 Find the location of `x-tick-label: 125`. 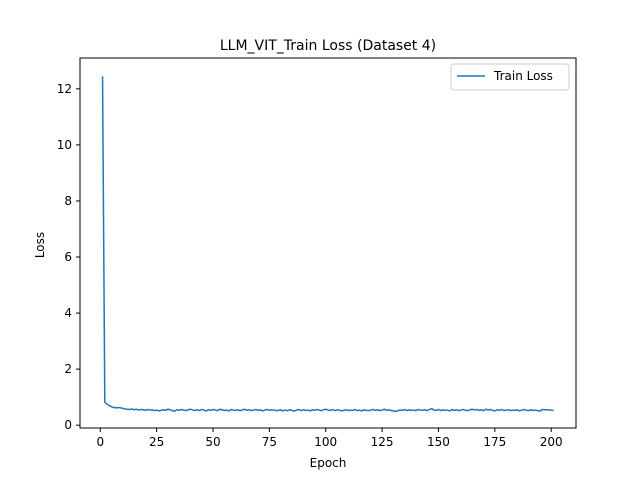

x-tick-label: 125 is located at coordinates (382, 442).